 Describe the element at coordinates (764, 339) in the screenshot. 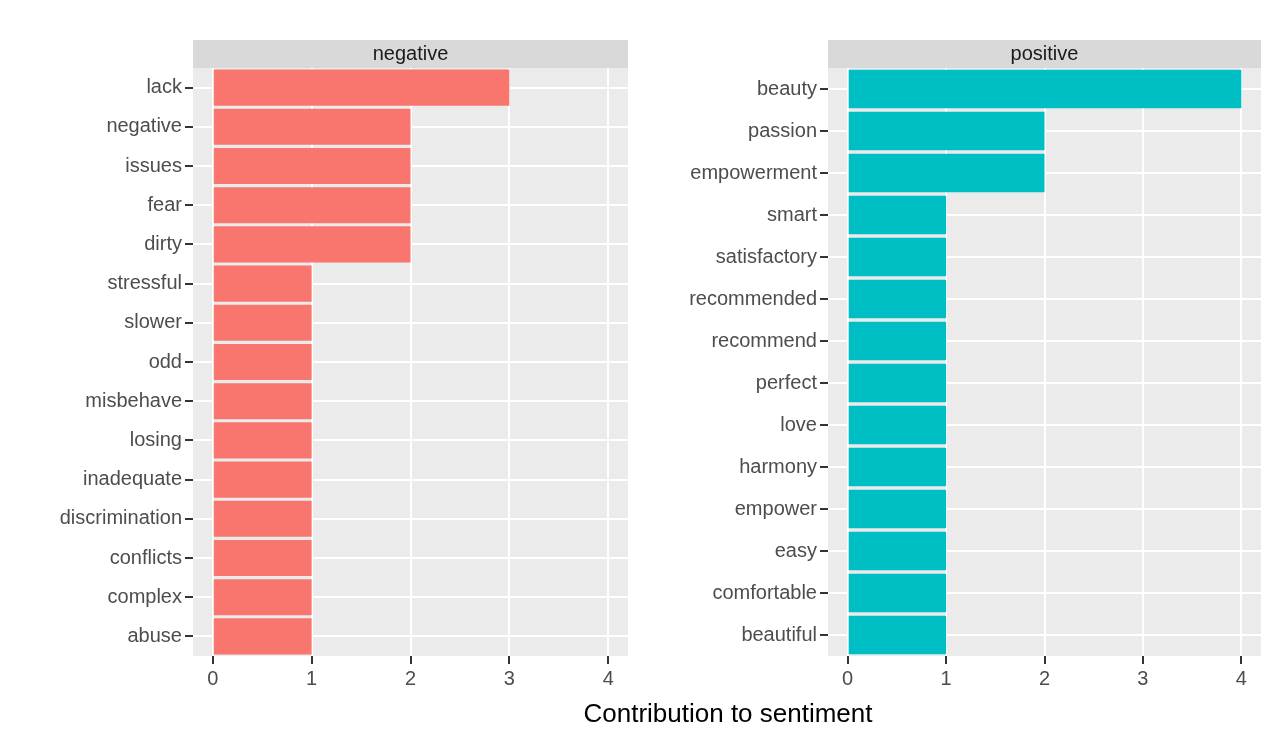

I see `y-tick-label: recommend` at that location.